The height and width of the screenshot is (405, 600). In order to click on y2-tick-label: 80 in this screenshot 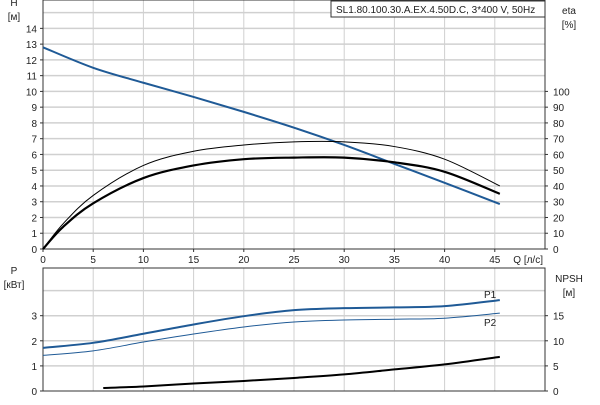, I will do `click(559, 124)`.